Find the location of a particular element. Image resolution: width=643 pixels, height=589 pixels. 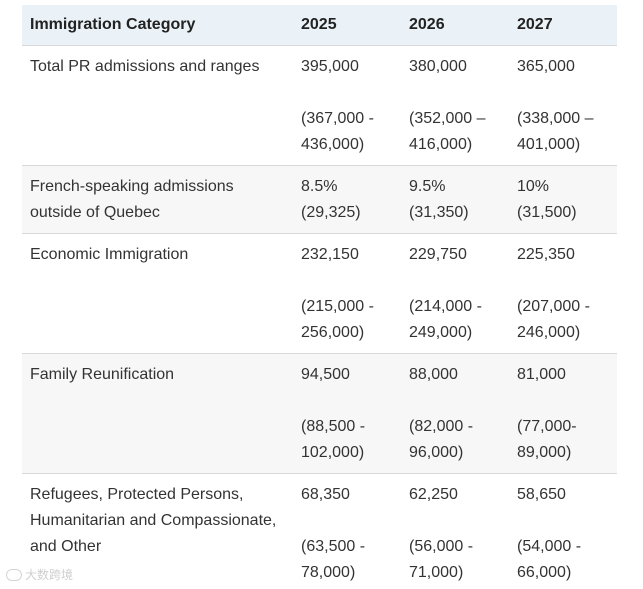

header-2026: 2026 is located at coordinates (427, 24).